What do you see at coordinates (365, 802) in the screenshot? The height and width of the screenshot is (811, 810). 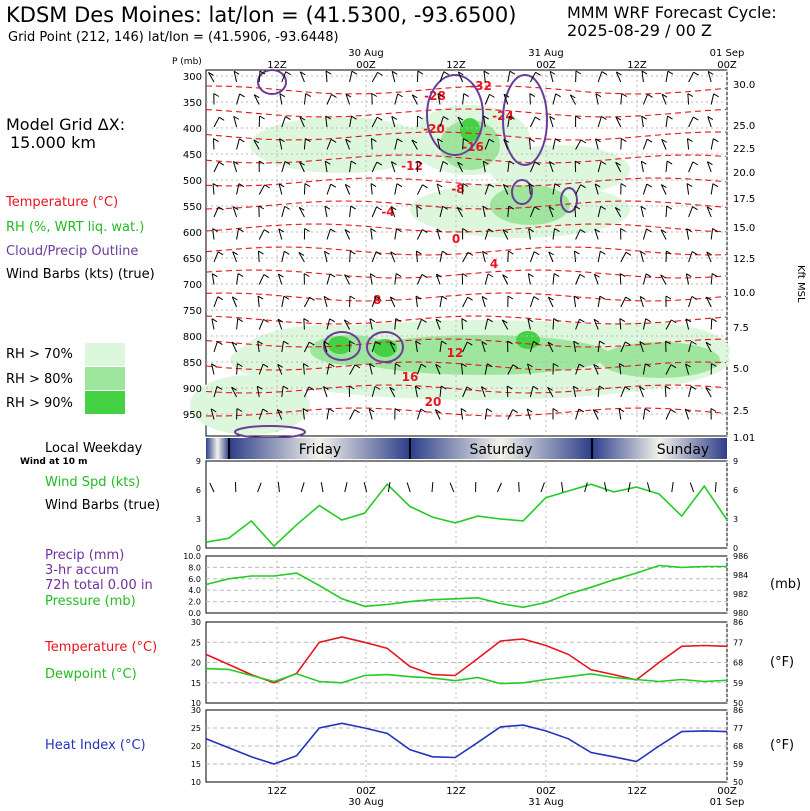 I see `bottom-time-label: 30 Aug` at bounding box center [365, 802].